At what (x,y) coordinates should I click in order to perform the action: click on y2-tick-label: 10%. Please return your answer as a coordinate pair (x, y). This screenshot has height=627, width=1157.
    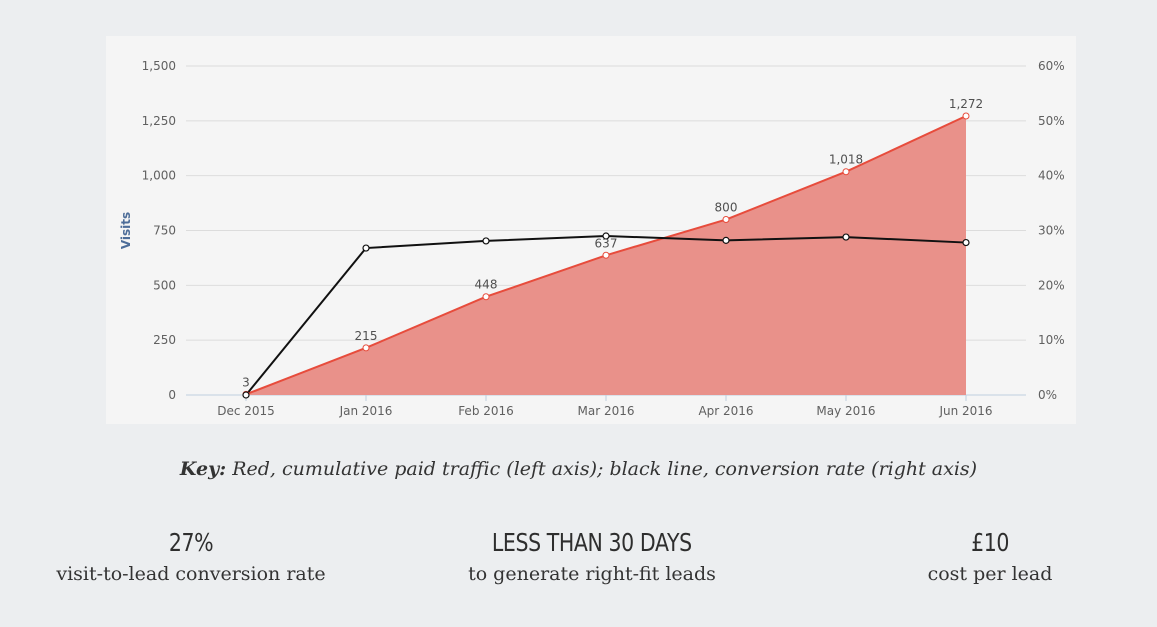
    Looking at the image, I should click on (1051, 340).